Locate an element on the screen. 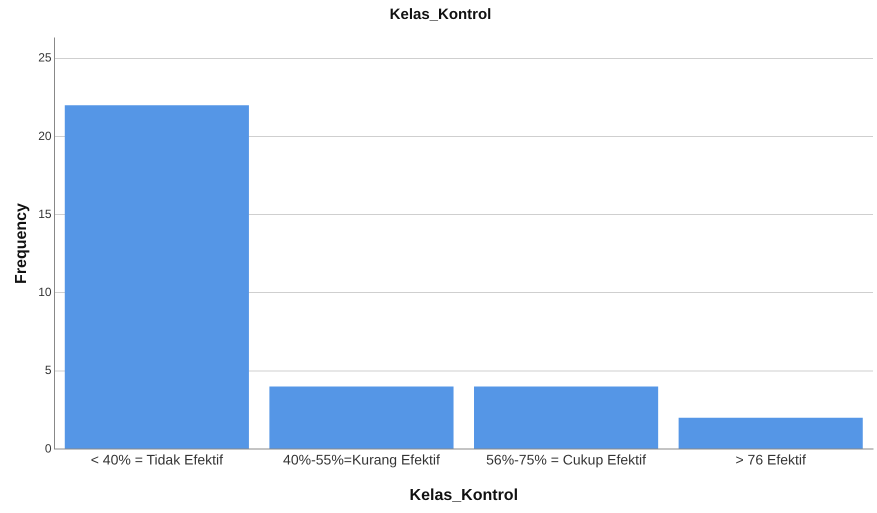  chart-title: Kelas_Kontrol is located at coordinates (441, 15).